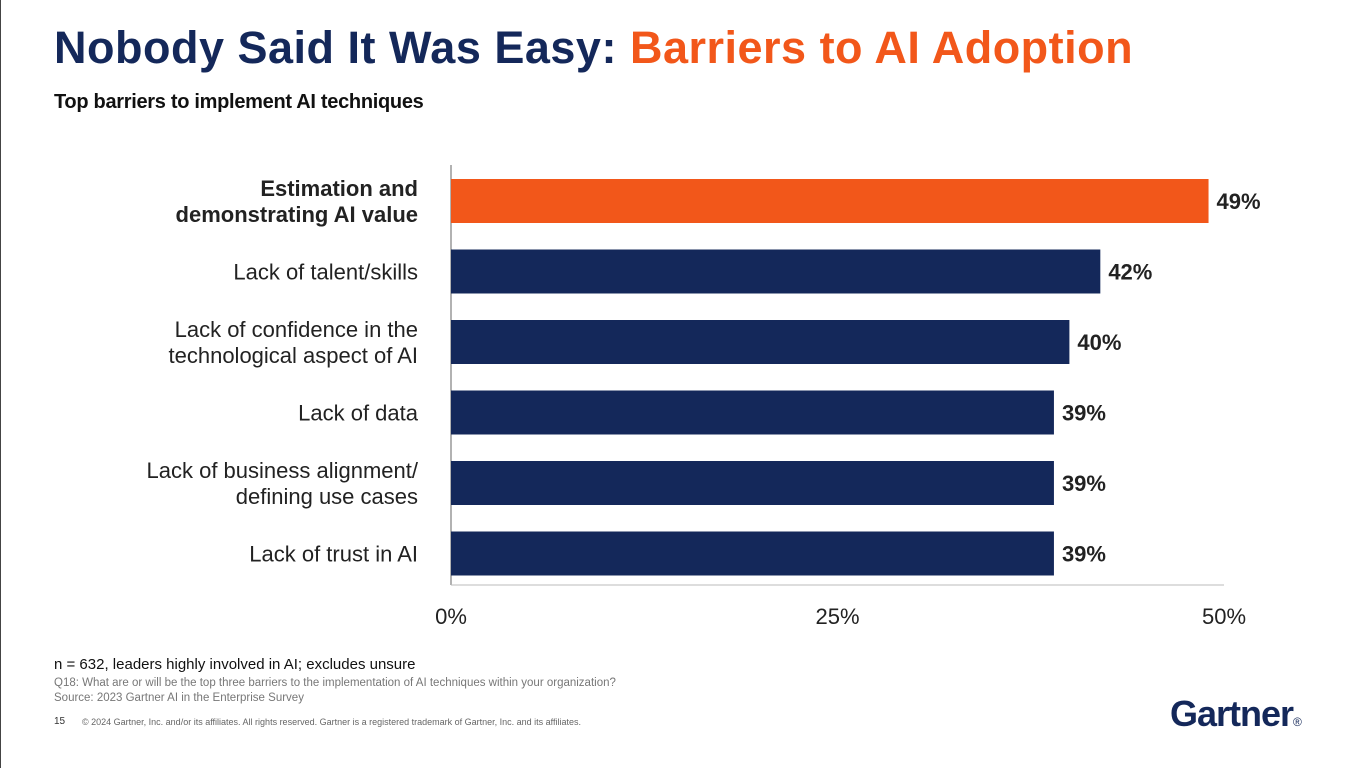  Describe the element at coordinates (294, 355) in the screenshot. I see `category-label-3-line-2: technological aspect of AI` at that location.